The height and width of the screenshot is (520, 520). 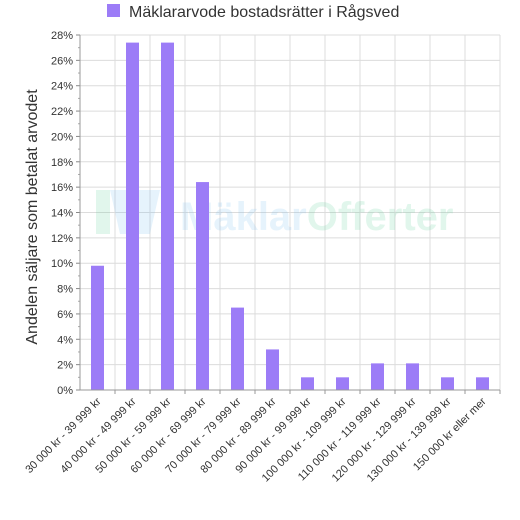 What do you see at coordinates (62, 87) in the screenshot?
I see `y-tick-label: 24%` at bounding box center [62, 87].